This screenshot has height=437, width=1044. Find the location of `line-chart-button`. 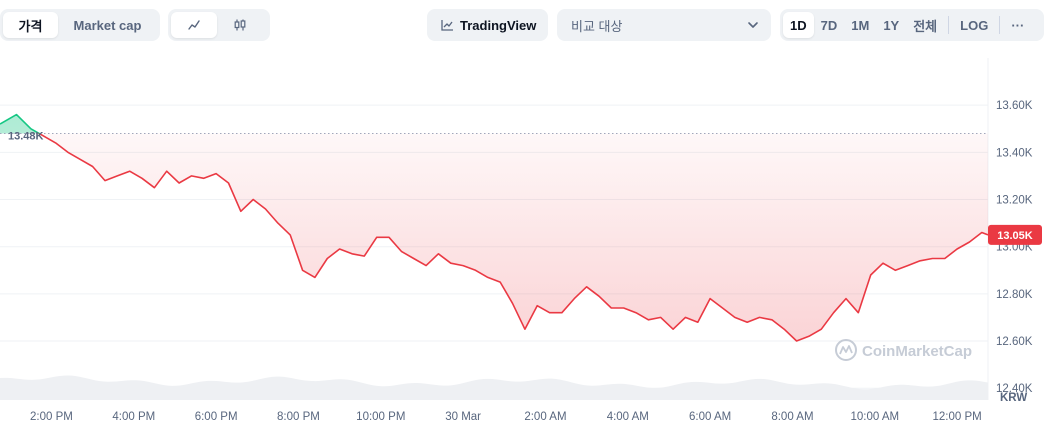

line-chart-button is located at coordinates (194, 25).